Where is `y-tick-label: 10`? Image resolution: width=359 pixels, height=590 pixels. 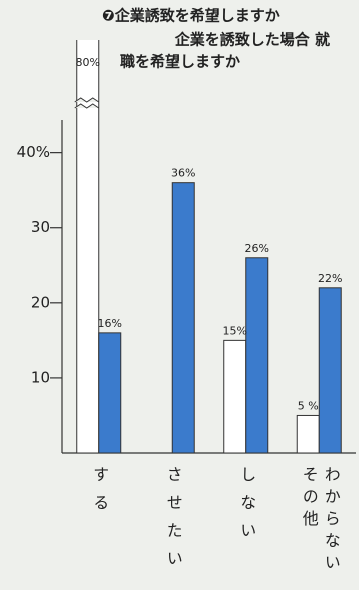
y-tick-label: 10 is located at coordinates (40, 377).